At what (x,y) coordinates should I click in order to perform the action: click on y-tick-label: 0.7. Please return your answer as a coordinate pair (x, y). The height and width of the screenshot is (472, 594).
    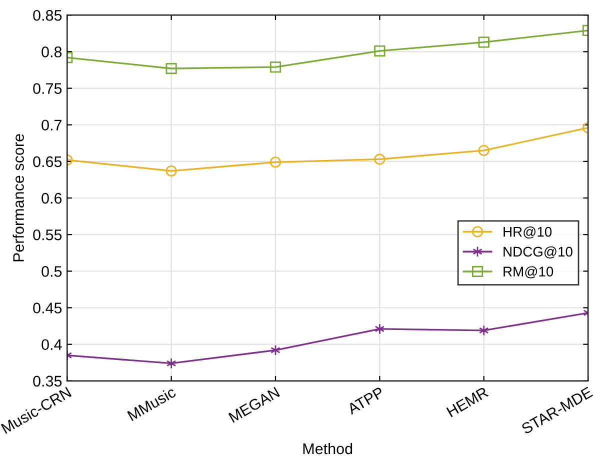
    Looking at the image, I should click on (52, 125).